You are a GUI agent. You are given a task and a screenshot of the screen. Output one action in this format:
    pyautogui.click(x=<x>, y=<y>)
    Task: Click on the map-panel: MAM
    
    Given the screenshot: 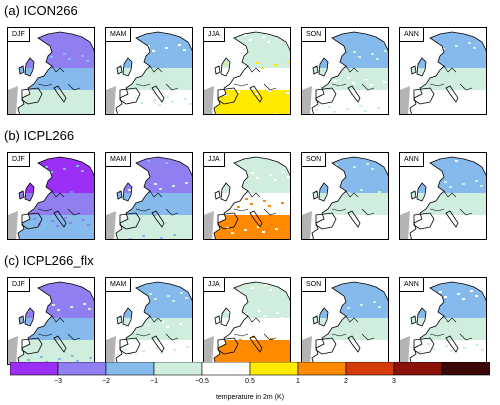 What is the action you would take?
    pyautogui.click(x=149, y=321)
    